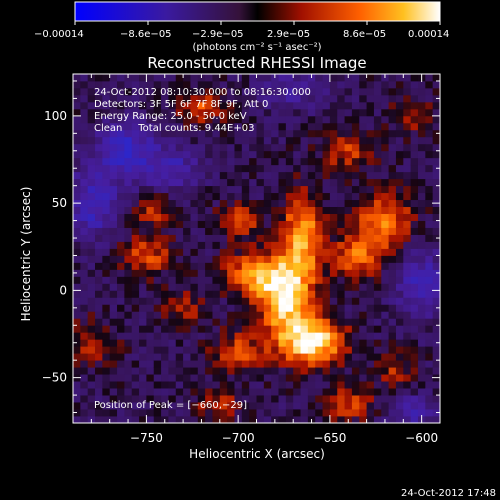 The image size is (500, 500). What do you see at coordinates (26, 254) in the screenshot?
I see `y-axis-label: Heliocentric Y (arcsec)` at bounding box center [26, 254].